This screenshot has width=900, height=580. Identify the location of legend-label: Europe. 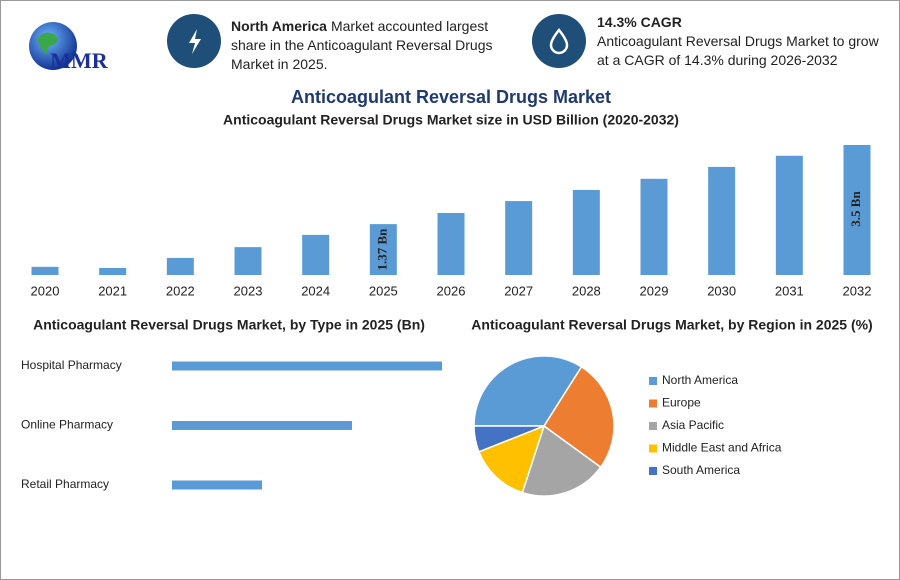
(681, 403).